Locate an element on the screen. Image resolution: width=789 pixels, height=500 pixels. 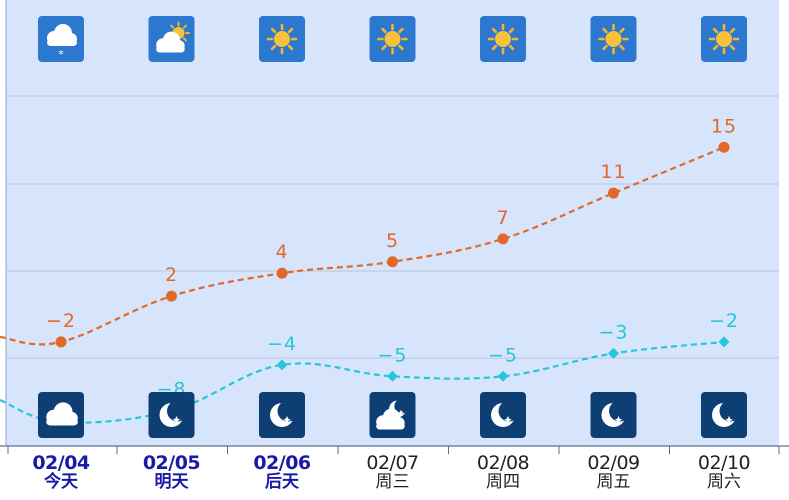
moon-cloud-icon is located at coordinates (392, 415).